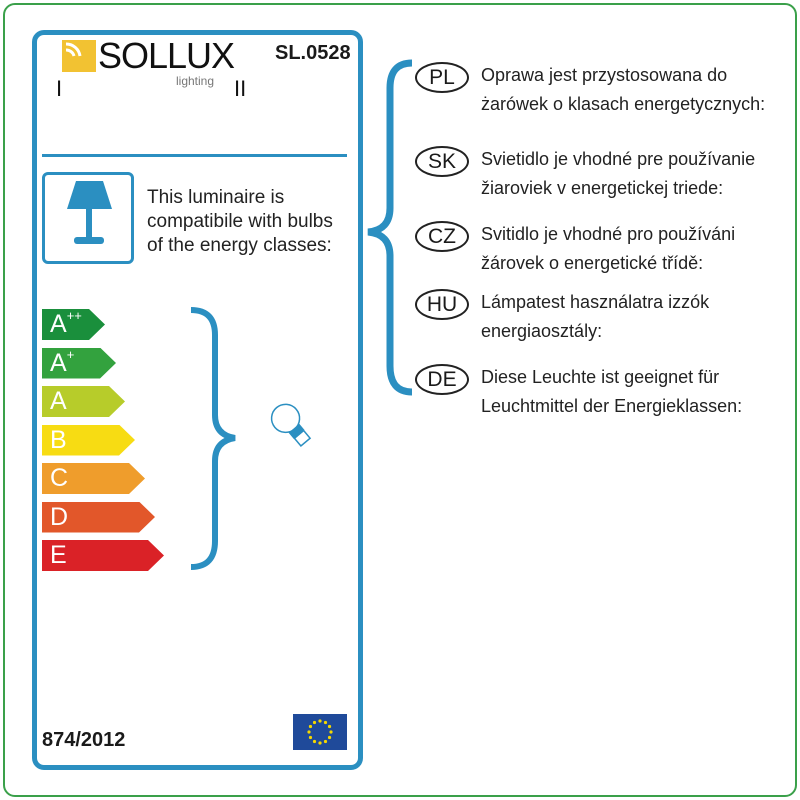 This screenshot has width=800, height=800. I want to click on language-badge-pl: PL, so click(442, 77).